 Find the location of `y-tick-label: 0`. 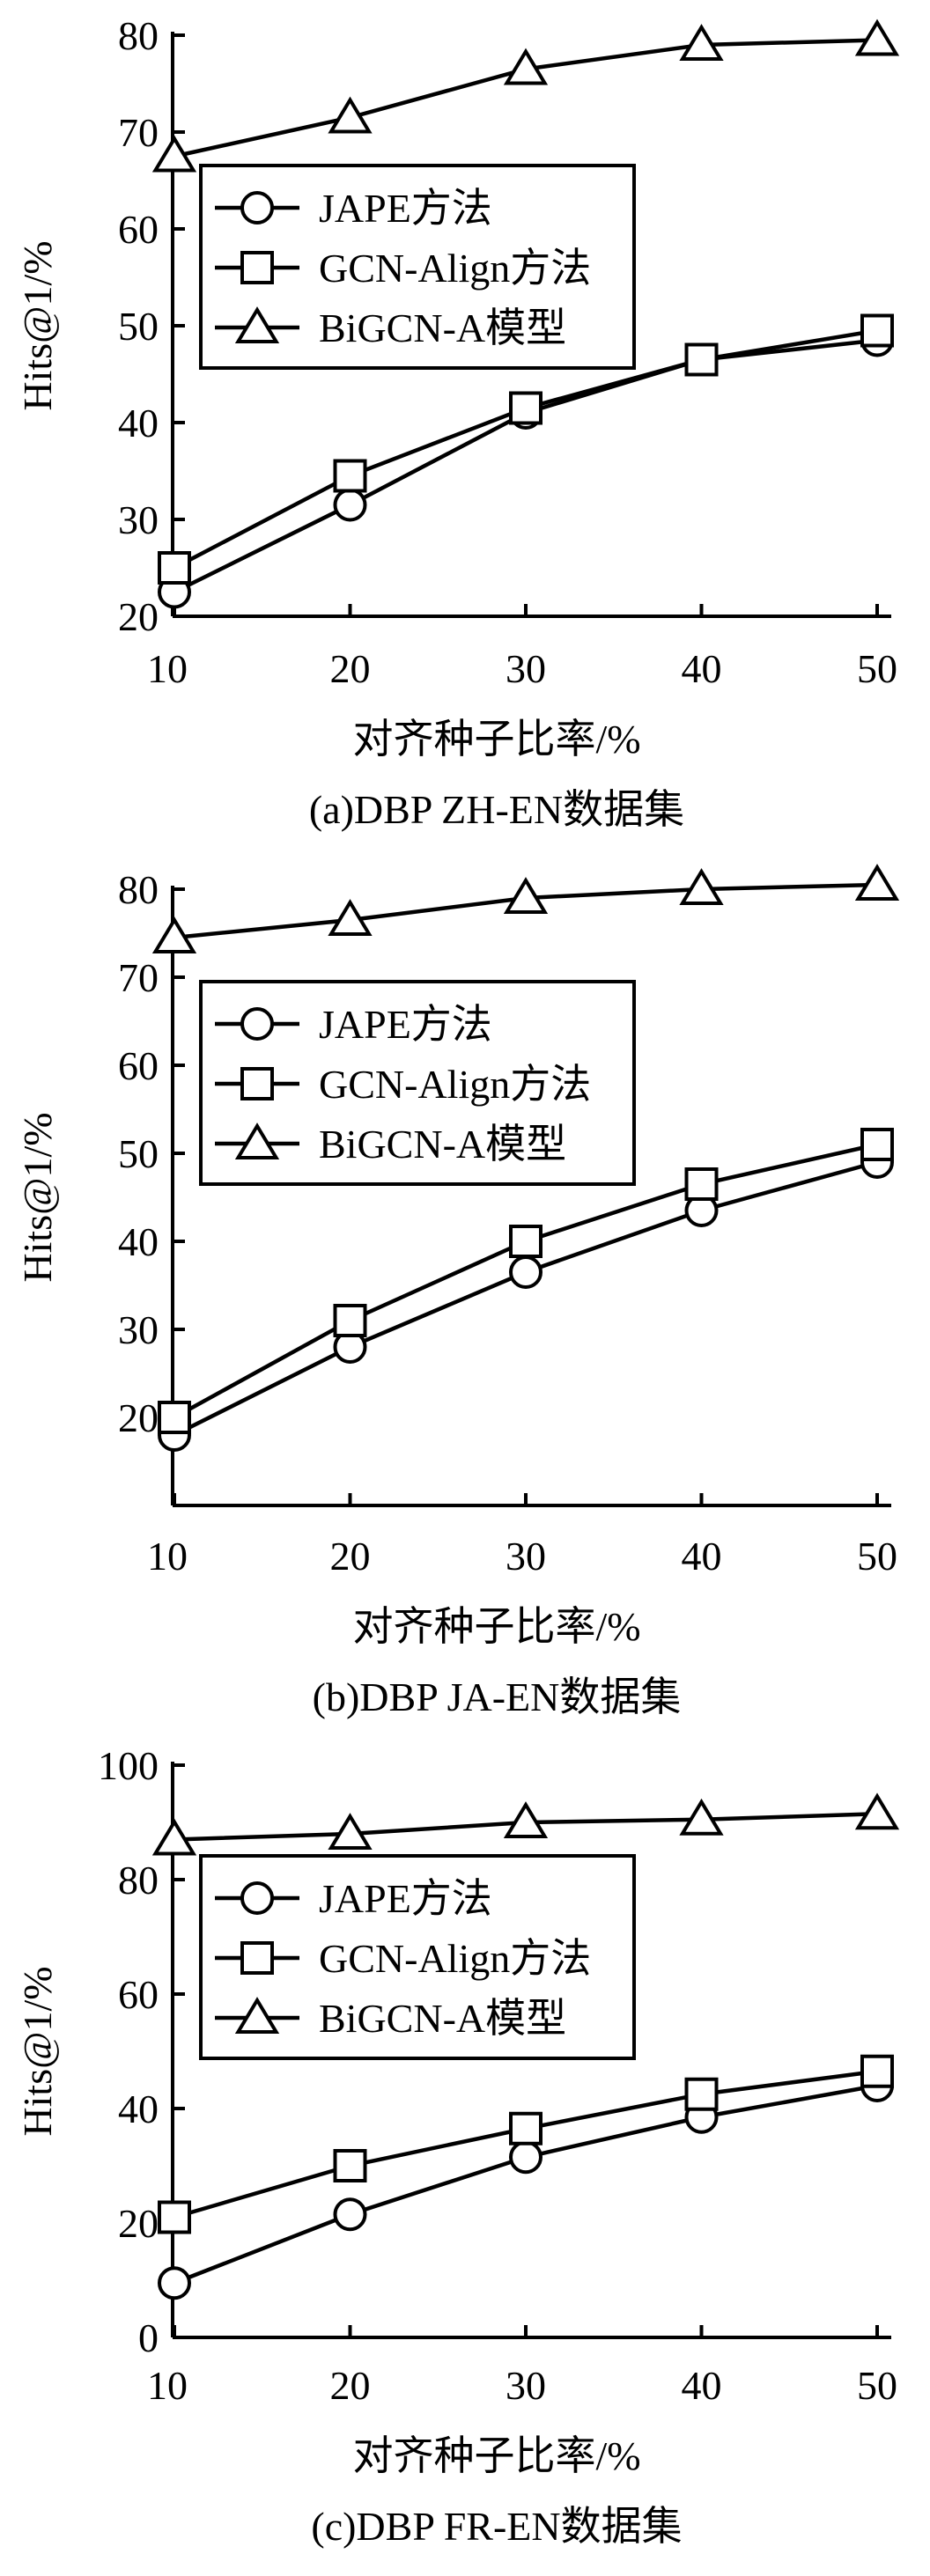

y-tick-label: 0 is located at coordinates (148, 2338).